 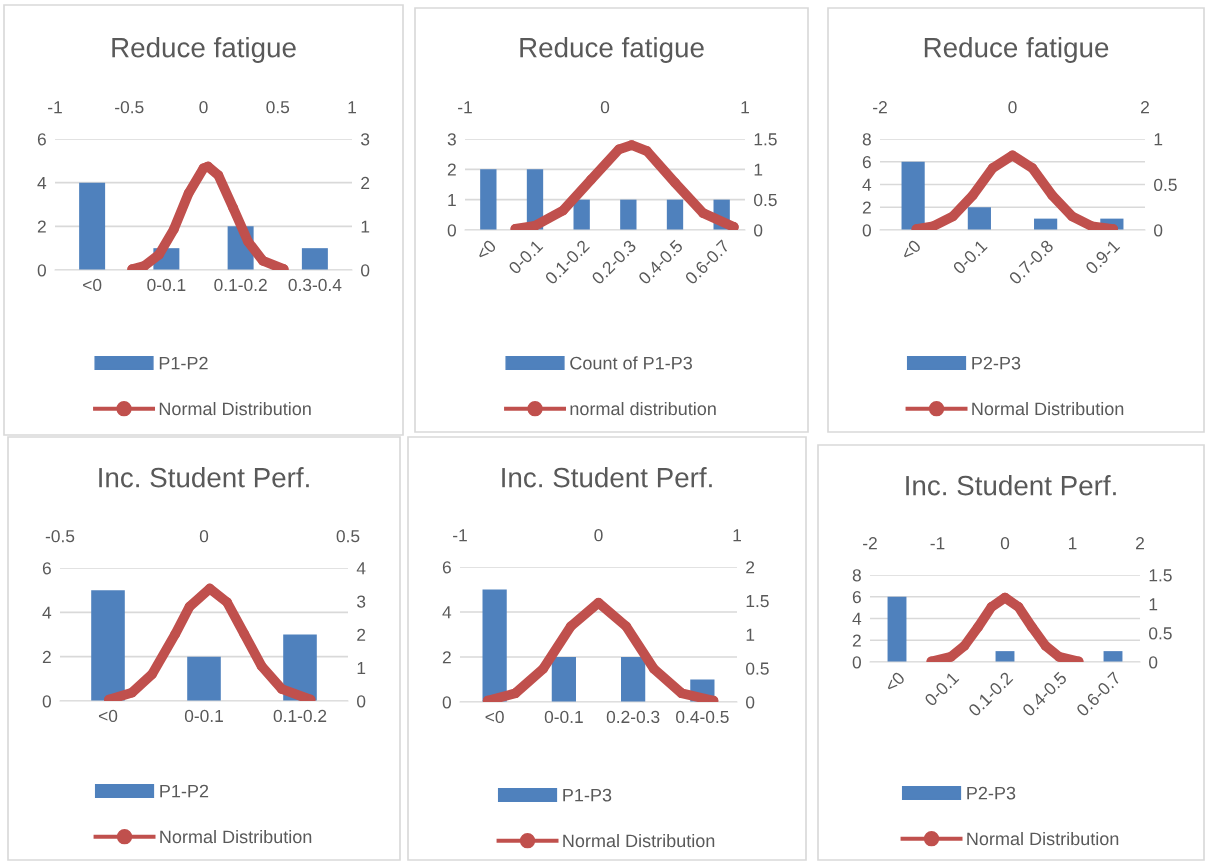 I want to click on legend-label: normal distribution, so click(x=643, y=408).